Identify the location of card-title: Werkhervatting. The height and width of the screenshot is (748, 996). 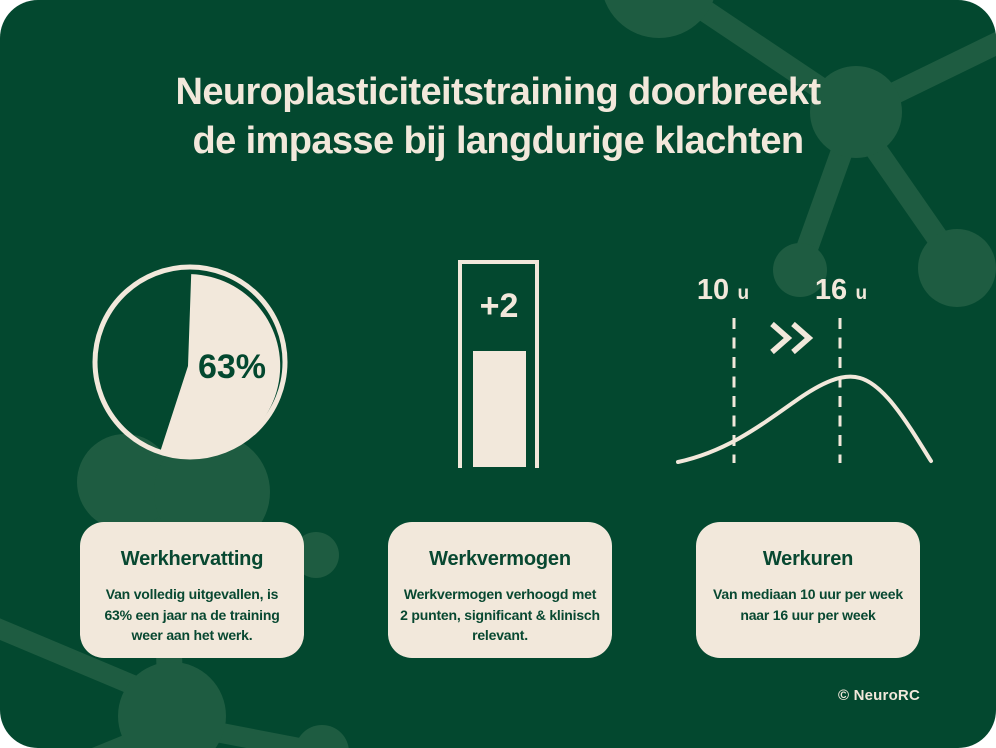
(192, 559).